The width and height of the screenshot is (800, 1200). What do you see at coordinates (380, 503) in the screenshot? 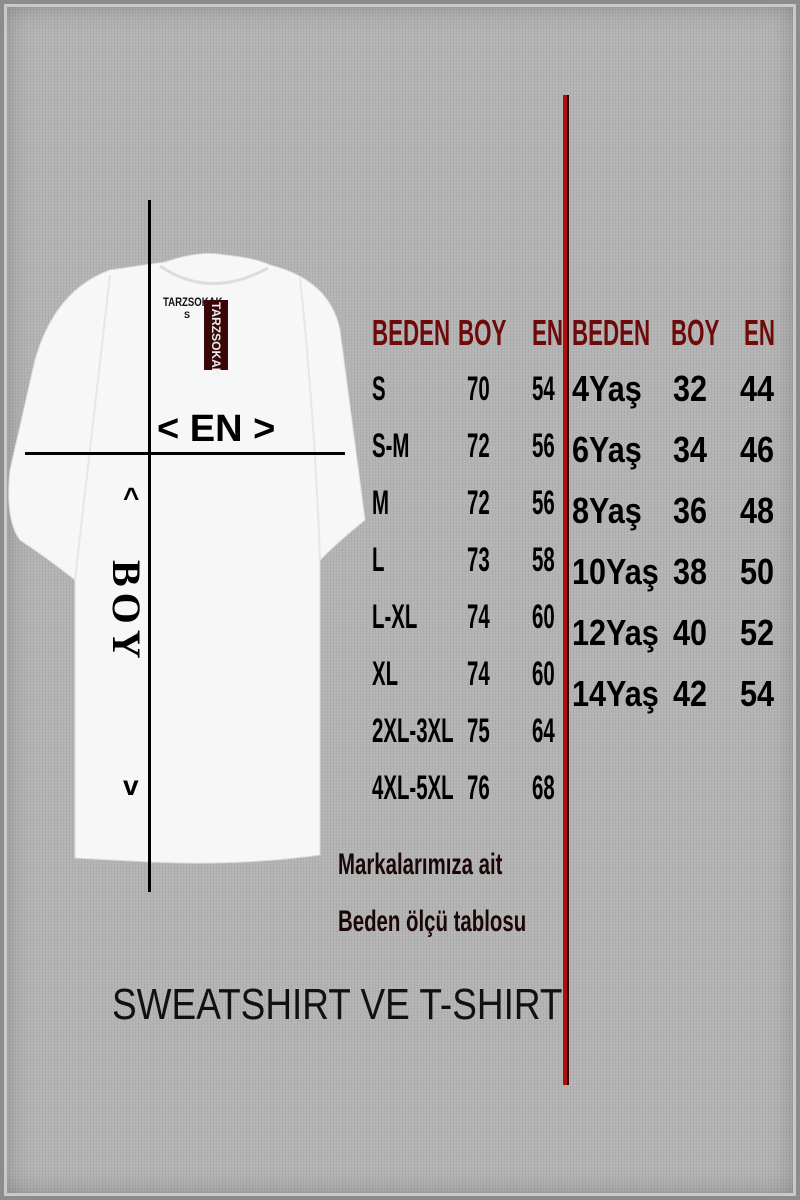
I see `size-cell: M` at bounding box center [380, 503].